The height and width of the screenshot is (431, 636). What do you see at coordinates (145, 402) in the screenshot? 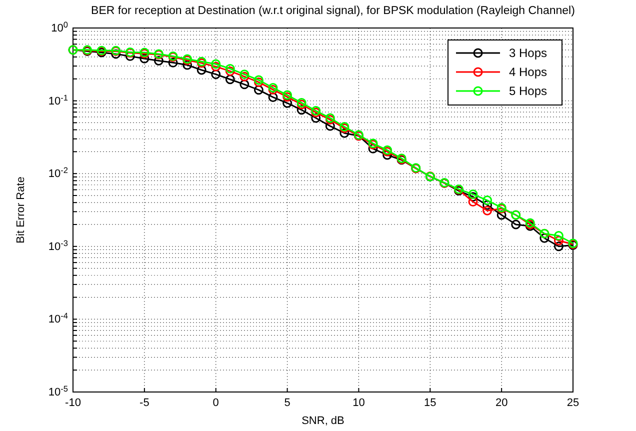
I see `x-tick-label: -5` at bounding box center [145, 402].